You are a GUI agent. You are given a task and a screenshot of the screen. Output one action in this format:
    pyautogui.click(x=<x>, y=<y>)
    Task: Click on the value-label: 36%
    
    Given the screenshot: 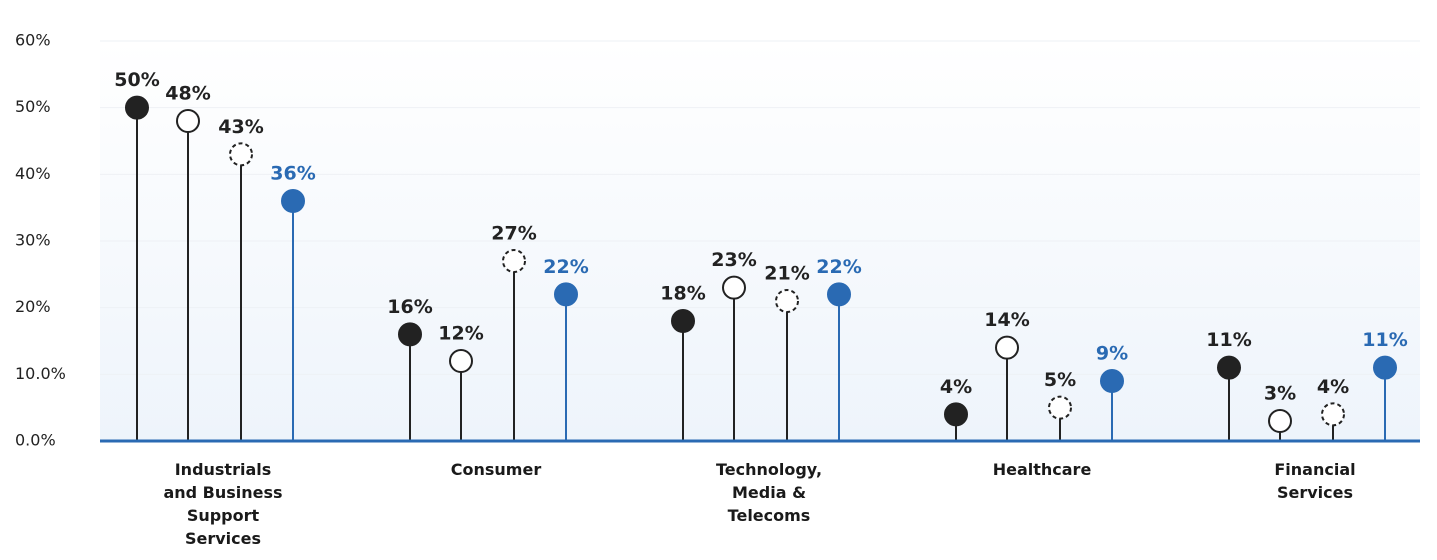 What is the action you would take?
    pyautogui.click(x=292, y=174)
    